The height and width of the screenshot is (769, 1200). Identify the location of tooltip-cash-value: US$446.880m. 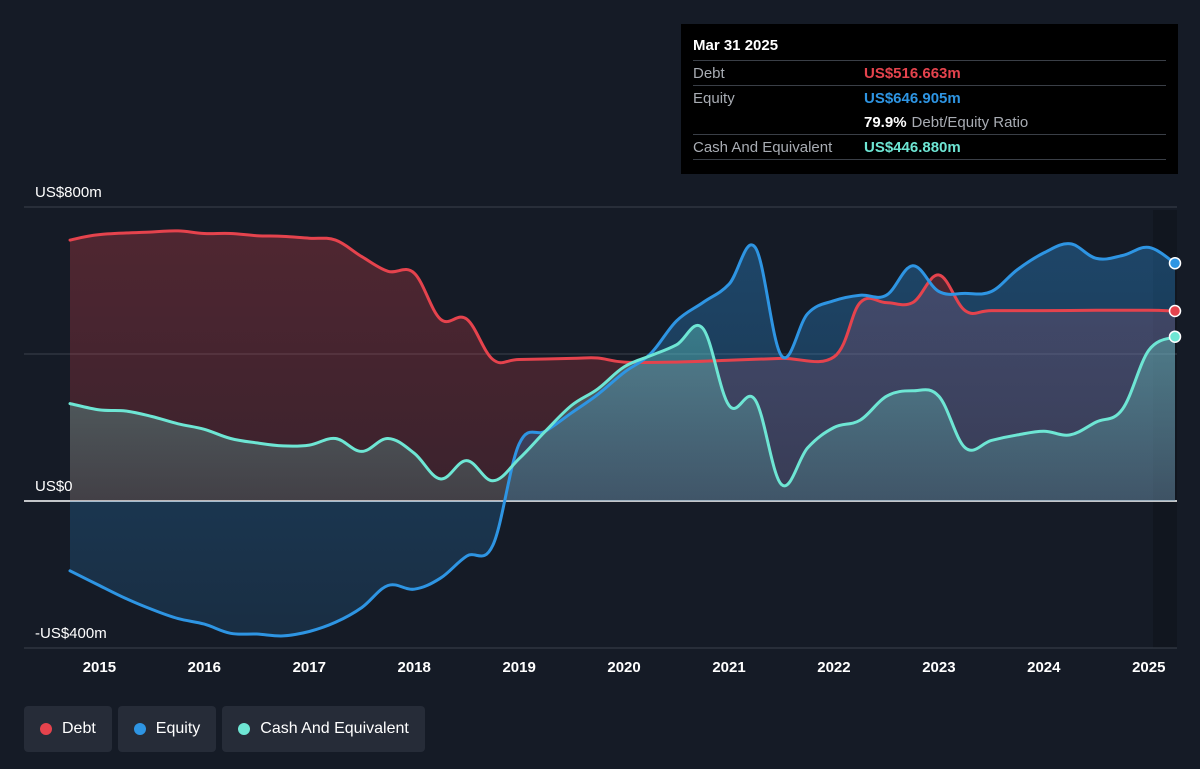
(912, 147).